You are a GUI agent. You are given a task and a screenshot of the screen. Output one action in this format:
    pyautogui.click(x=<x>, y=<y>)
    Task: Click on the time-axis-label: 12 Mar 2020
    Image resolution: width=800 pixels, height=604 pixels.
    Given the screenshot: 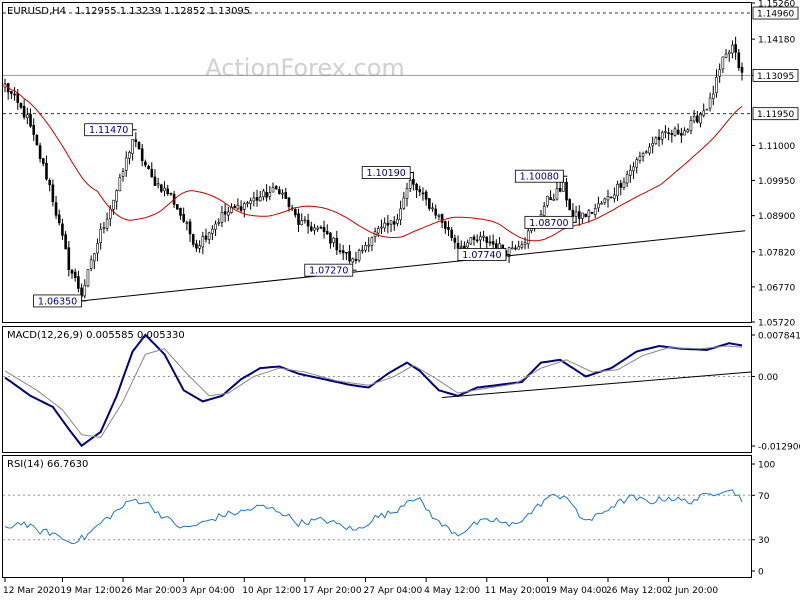 What is the action you would take?
    pyautogui.click(x=31, y=591)
    